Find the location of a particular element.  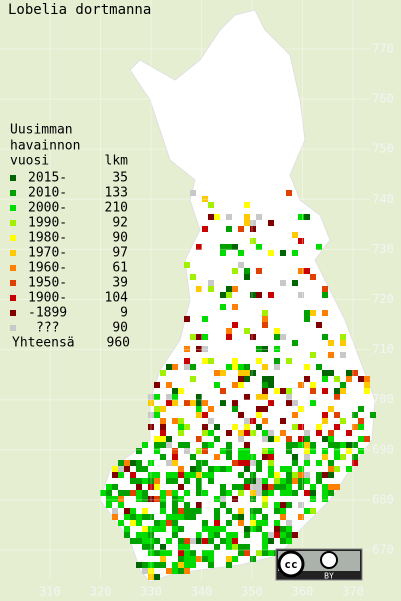

legend-swatch is located at coordinates (13, 238).